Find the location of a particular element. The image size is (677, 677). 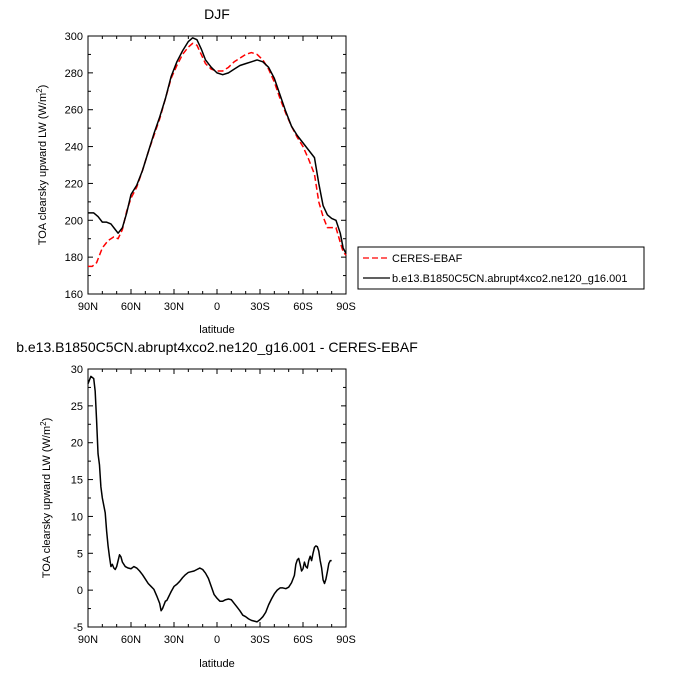

legend-box is located at coordinates (501, 268).